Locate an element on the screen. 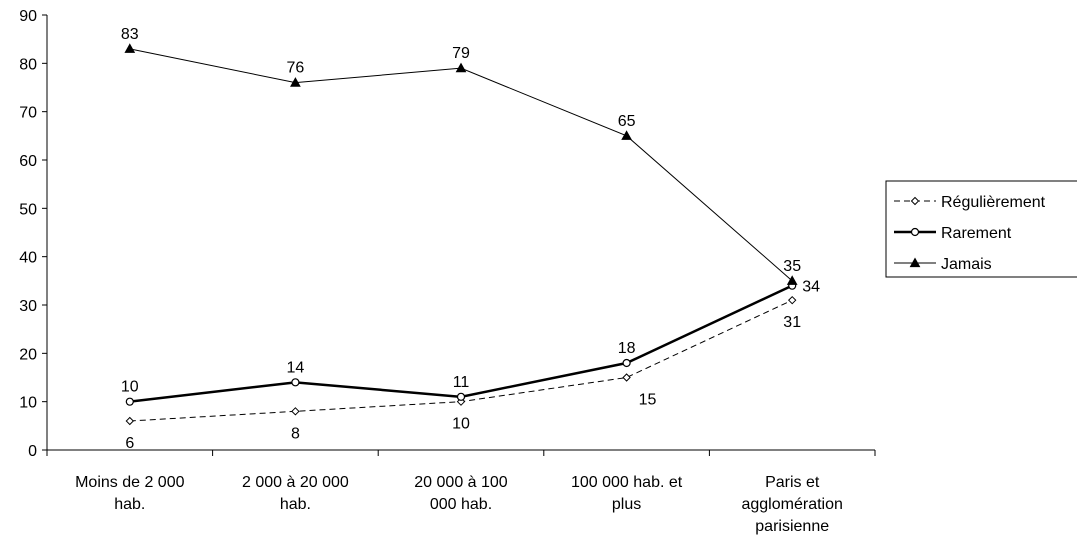 The width and height of the screenshot is (1077, 545). y-tick-label: 0 is located at coordinates (32, 451).